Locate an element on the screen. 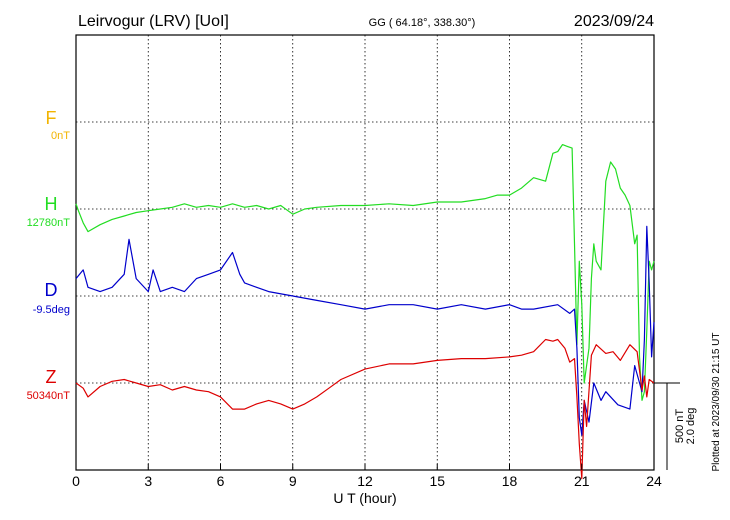  x-tick-label: 0 is located at coordinates (76, 481).